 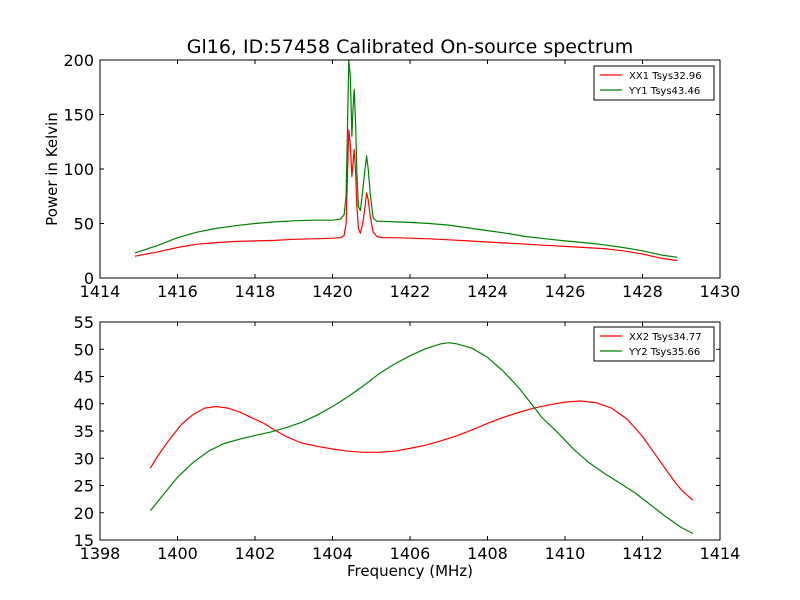 What do you see at coordinates (665, 76) in the screenshot?
I see `legend-label: XX1 Tsys32.96` at bounding box center [665, 76].